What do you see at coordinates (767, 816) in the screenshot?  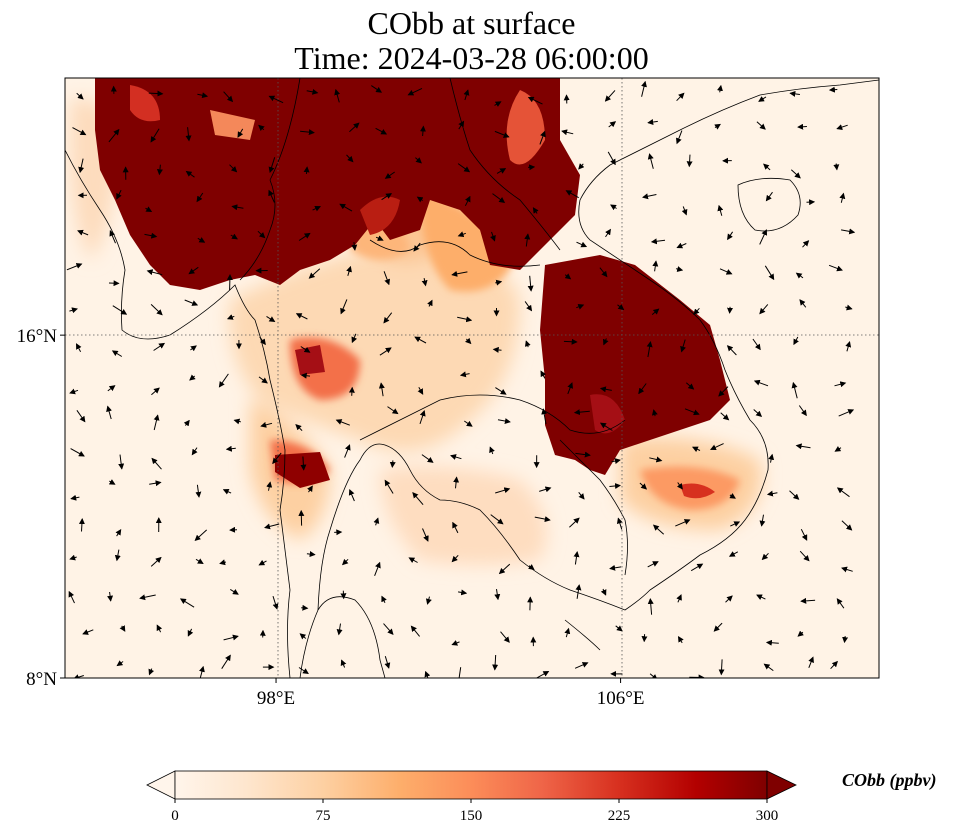 I see `colorbar-tick-label: 300` at bounding box center [767, 816].